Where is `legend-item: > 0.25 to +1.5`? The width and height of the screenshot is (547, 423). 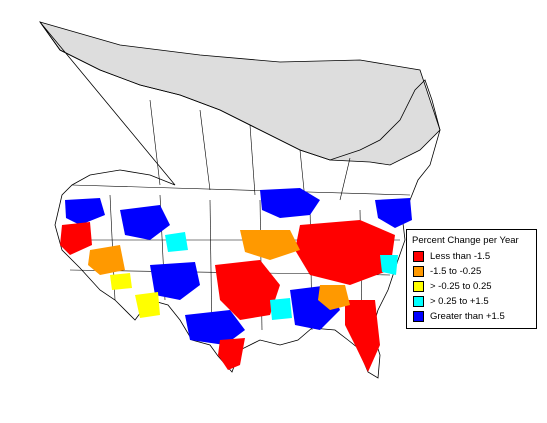 legend-item: > 0.25 to +1.5 is located at coordinates (451, 301).